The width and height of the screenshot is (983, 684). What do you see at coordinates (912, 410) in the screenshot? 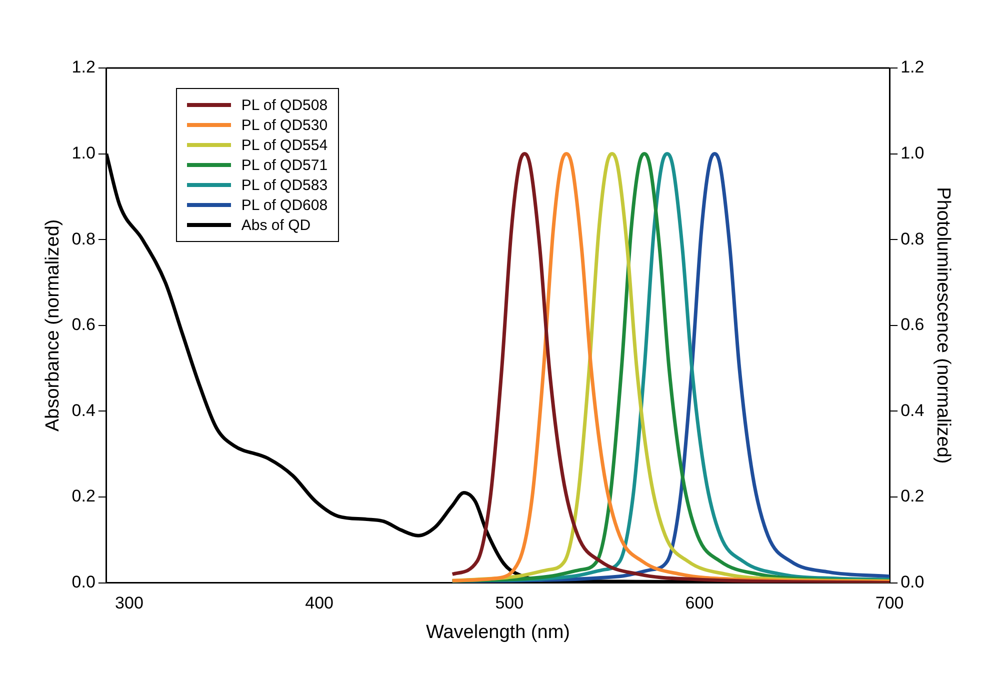
I see `y2-tick-label: 0.4` at bounding box center [912, 410].